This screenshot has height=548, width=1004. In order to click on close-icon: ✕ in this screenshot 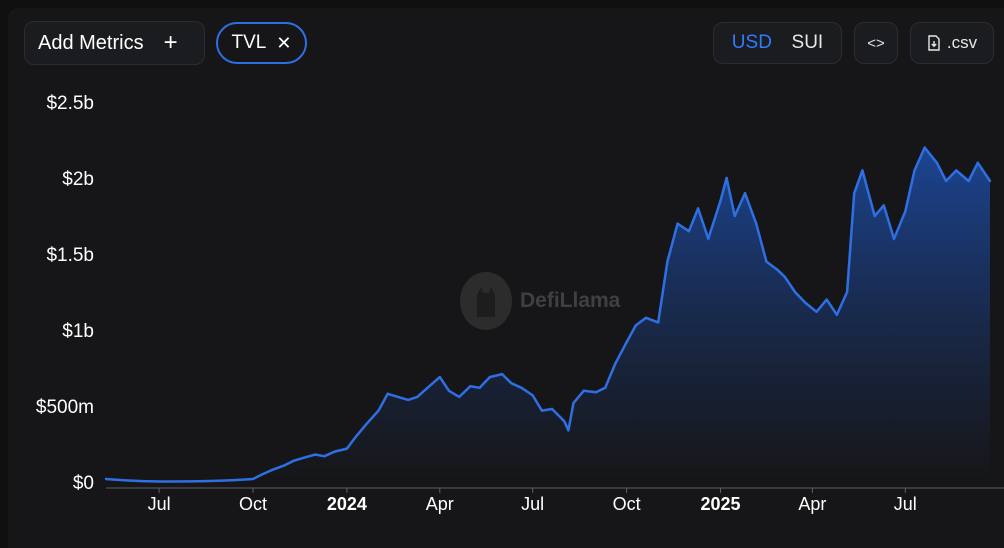, I will do `click(284, 42)`.